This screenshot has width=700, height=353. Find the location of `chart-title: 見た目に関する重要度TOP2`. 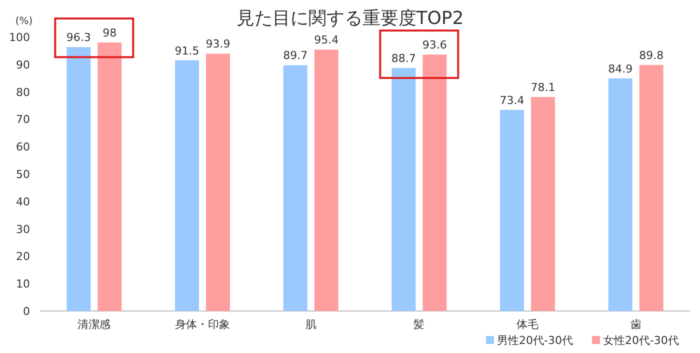

chart-title: 見た目に関する重要度TOP2 is located at coordinates (350, 18).